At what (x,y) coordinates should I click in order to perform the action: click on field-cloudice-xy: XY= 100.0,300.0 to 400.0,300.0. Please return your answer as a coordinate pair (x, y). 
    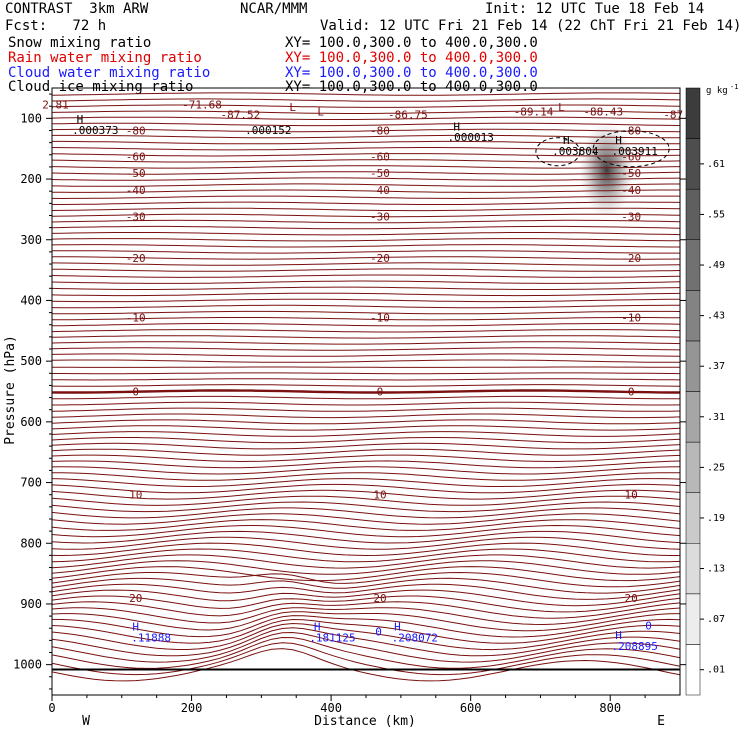
    Looking at the image, I should click on (411, 87).